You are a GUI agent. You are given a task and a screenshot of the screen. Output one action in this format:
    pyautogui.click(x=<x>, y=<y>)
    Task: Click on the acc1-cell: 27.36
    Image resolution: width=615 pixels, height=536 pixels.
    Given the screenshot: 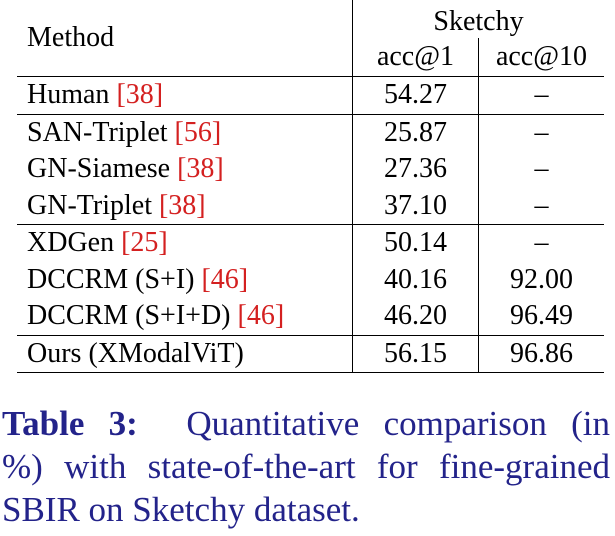 What is the action you would take?
    pyautogui.click(x=415, y=169)
    